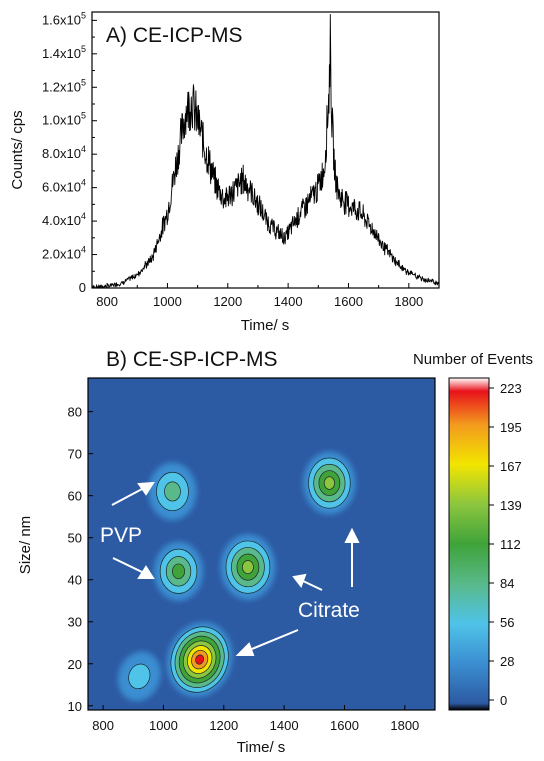  I want to click on arrowhead-pvp-upper, so click(146, 488).